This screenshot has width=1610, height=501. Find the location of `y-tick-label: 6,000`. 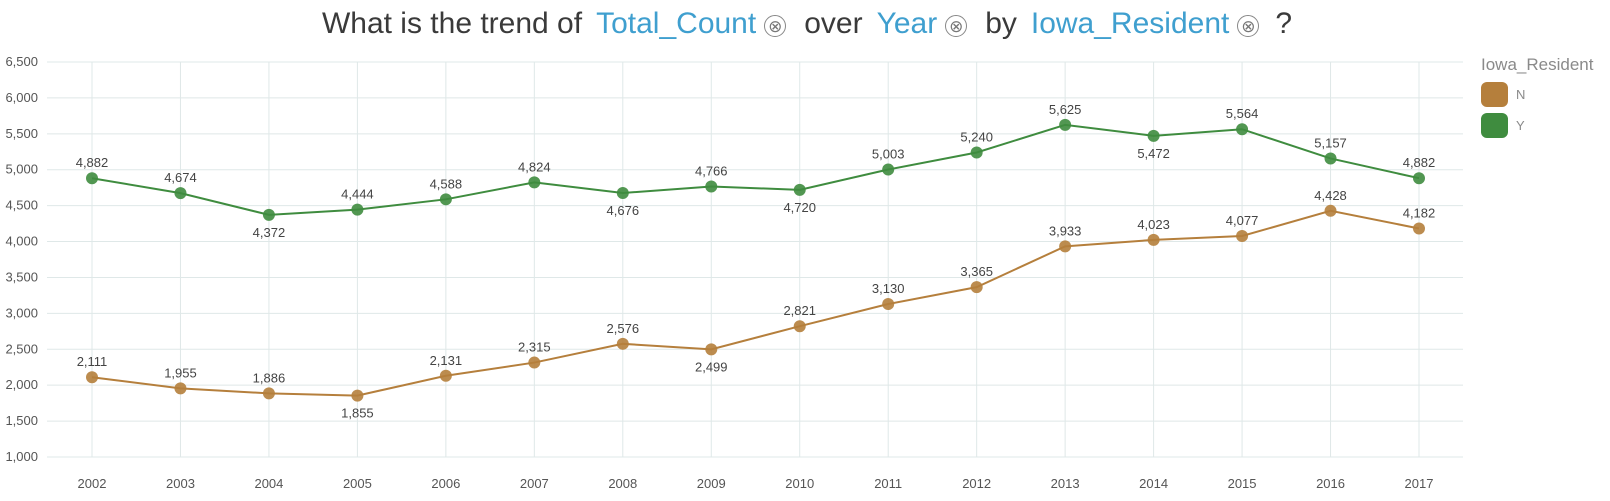

y-tick-label: 6,000 is located at coordinates (21, 97).